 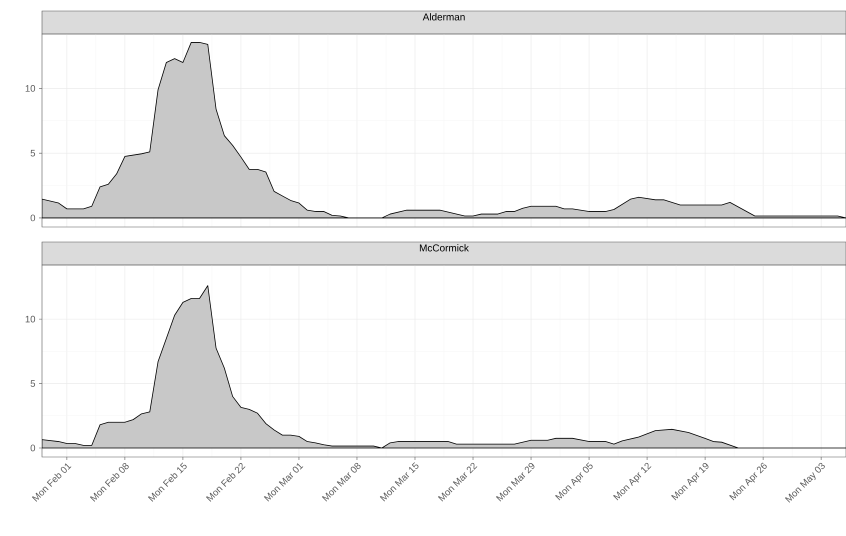 I want to click on x-tick-label: Mon Mar 29, so click(x=515, y=482).